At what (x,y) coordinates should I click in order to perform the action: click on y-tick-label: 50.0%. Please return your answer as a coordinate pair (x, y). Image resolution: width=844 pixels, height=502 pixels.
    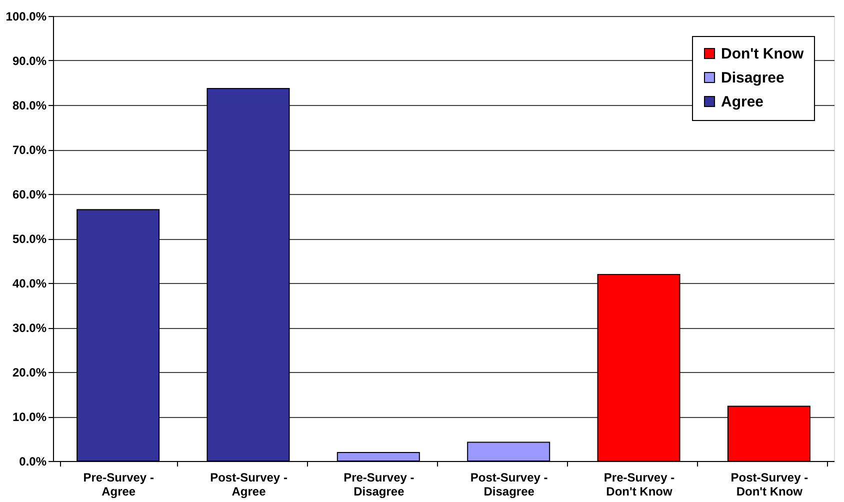
    Looking at the image, I should click on (29, 239).